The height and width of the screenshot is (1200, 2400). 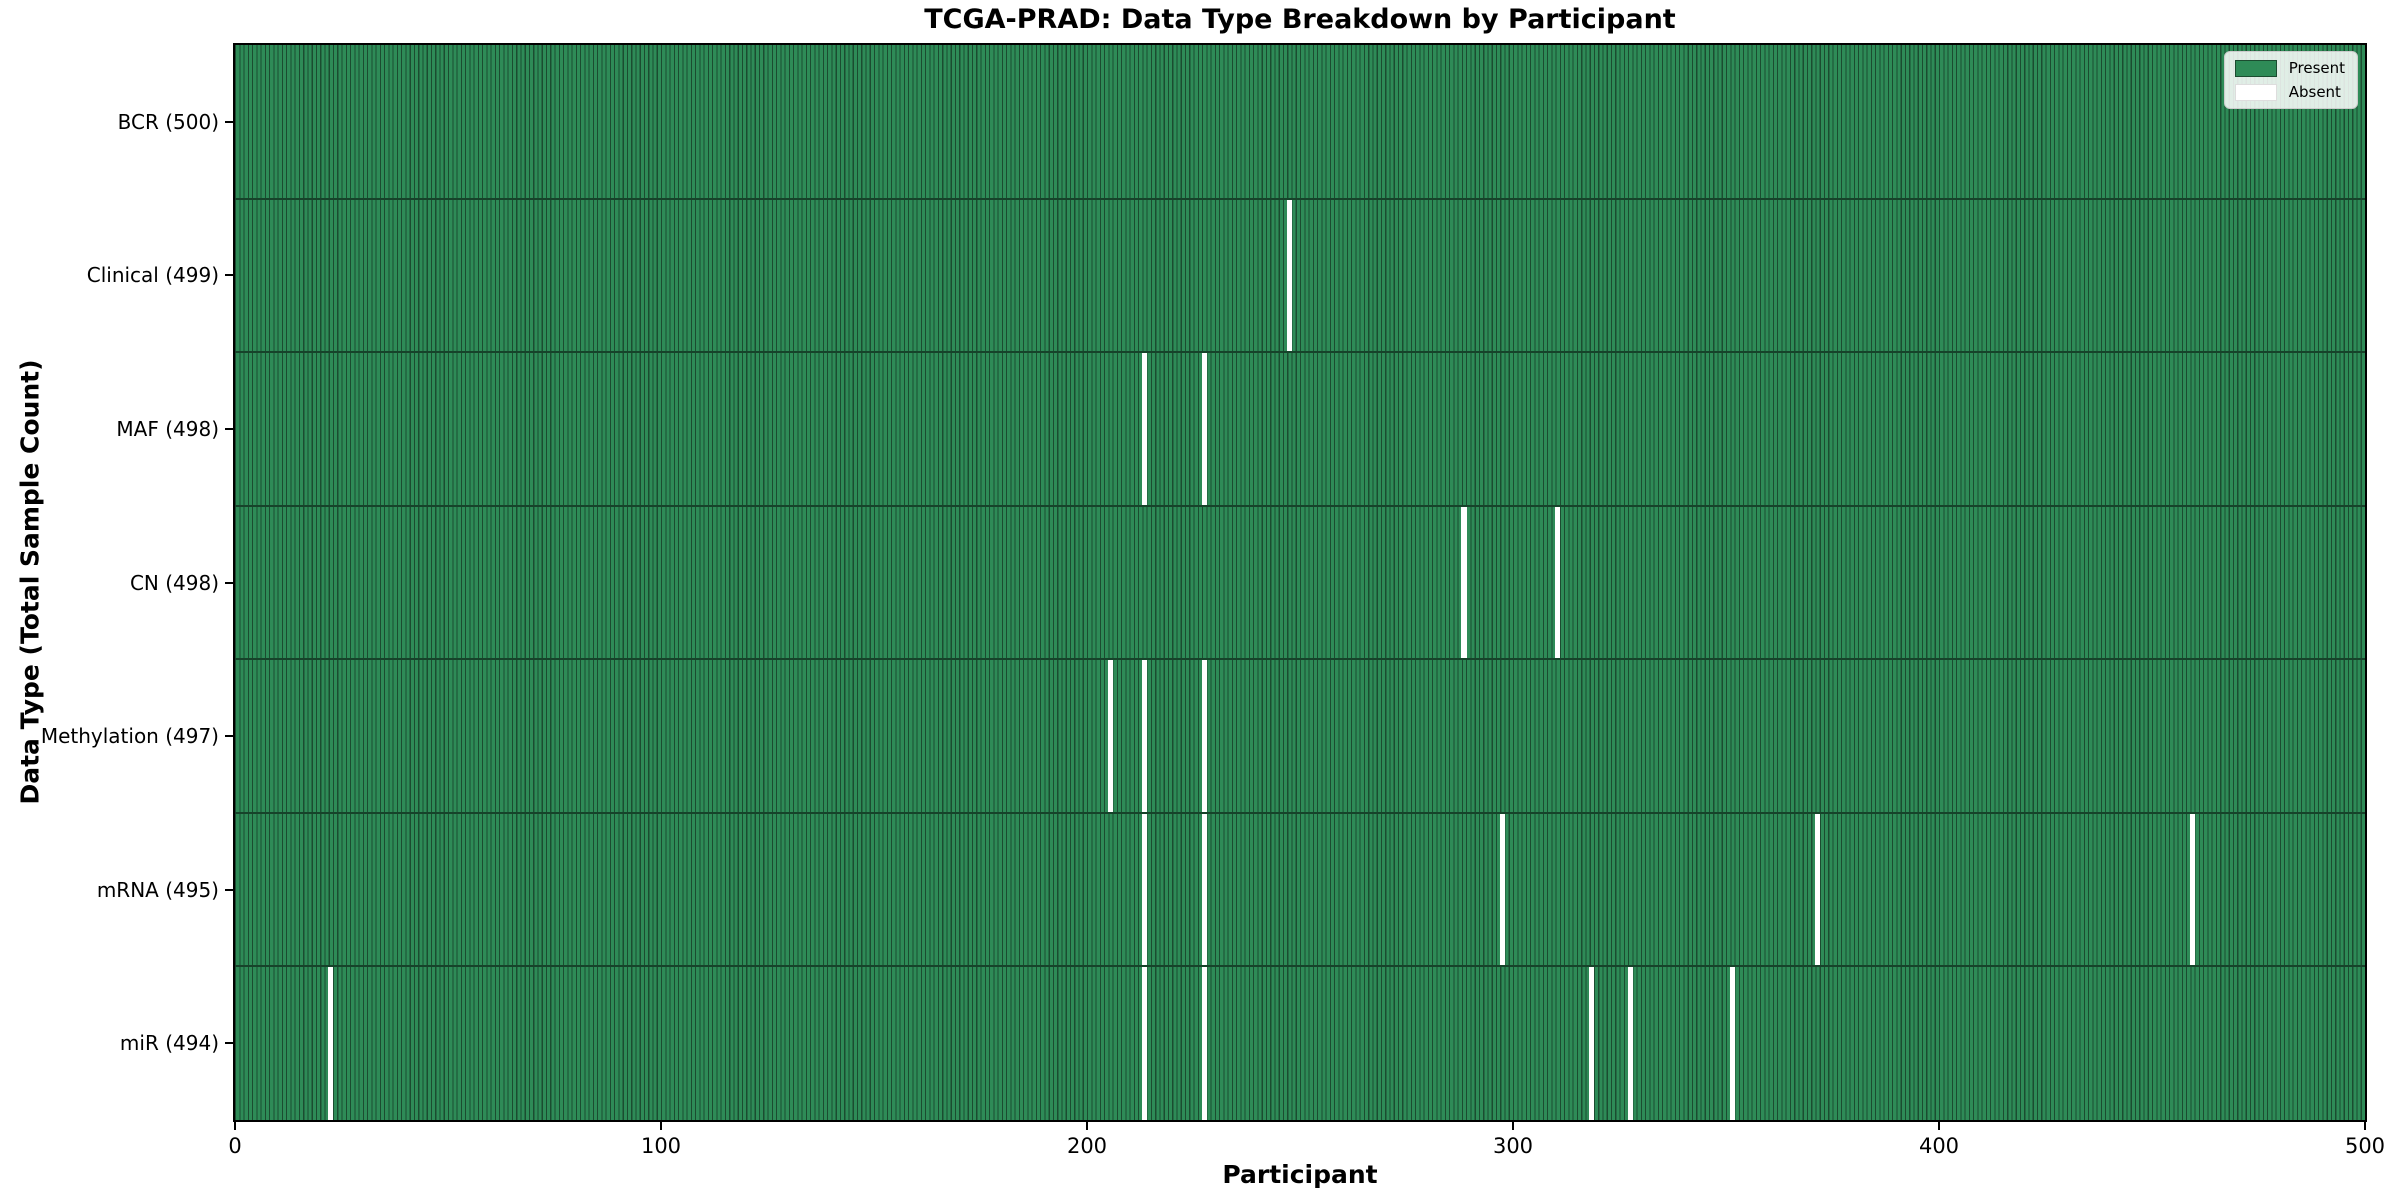 I want to click on x-tick-label: 500, so click(x=2365, y=1146).